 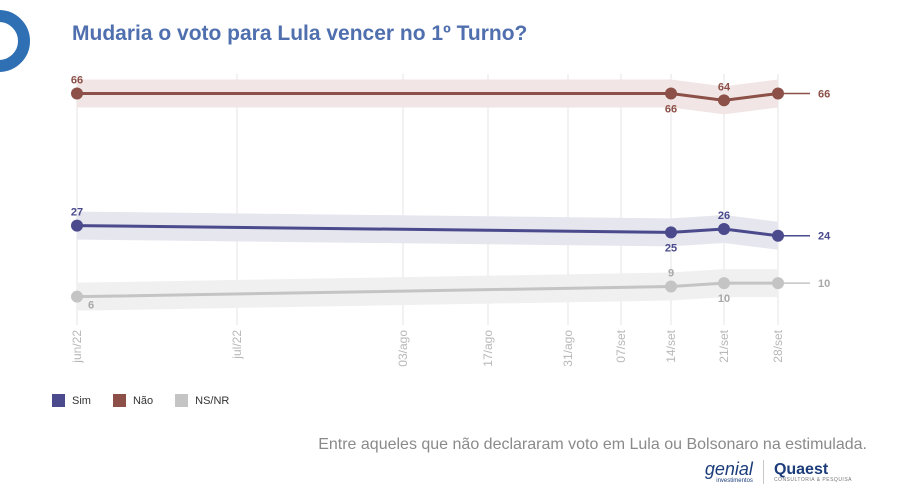 I want to click on quaest-logo: Quaest CONSULTORIA & PESQUISA, so click(x=812, y=471).